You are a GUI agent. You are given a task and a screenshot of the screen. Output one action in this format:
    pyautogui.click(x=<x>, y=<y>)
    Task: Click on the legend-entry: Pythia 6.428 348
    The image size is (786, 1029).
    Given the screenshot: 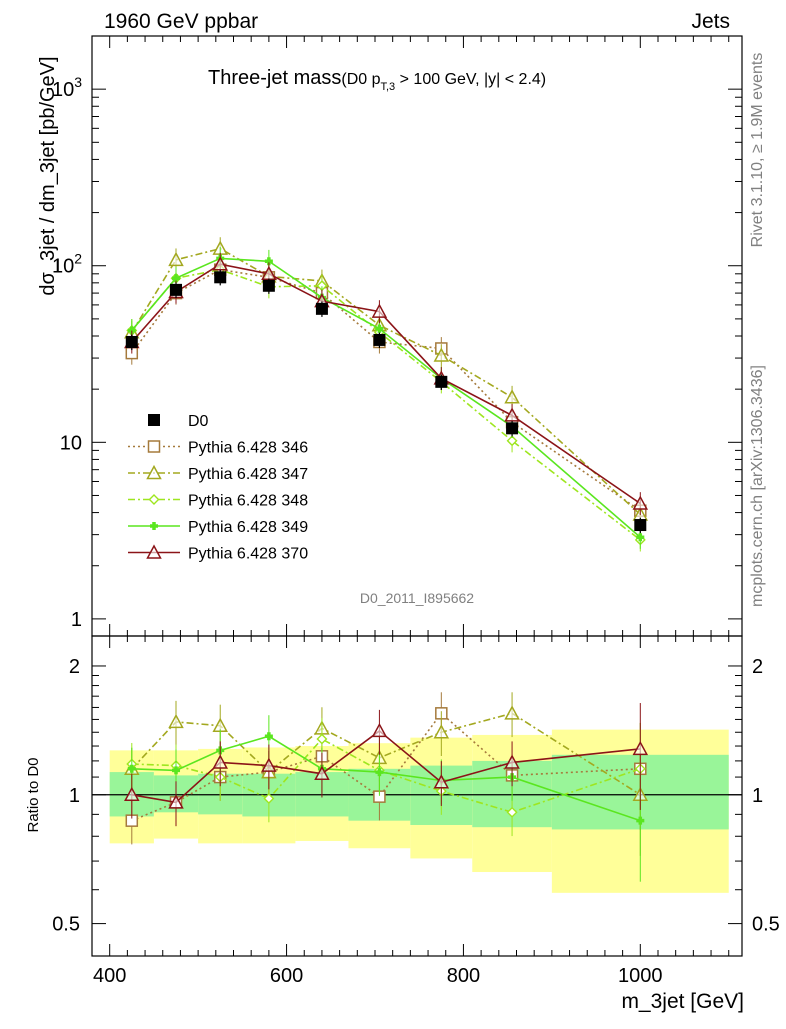 What is the action you would take?
    pyautogui.click(x=218, y=501)
    